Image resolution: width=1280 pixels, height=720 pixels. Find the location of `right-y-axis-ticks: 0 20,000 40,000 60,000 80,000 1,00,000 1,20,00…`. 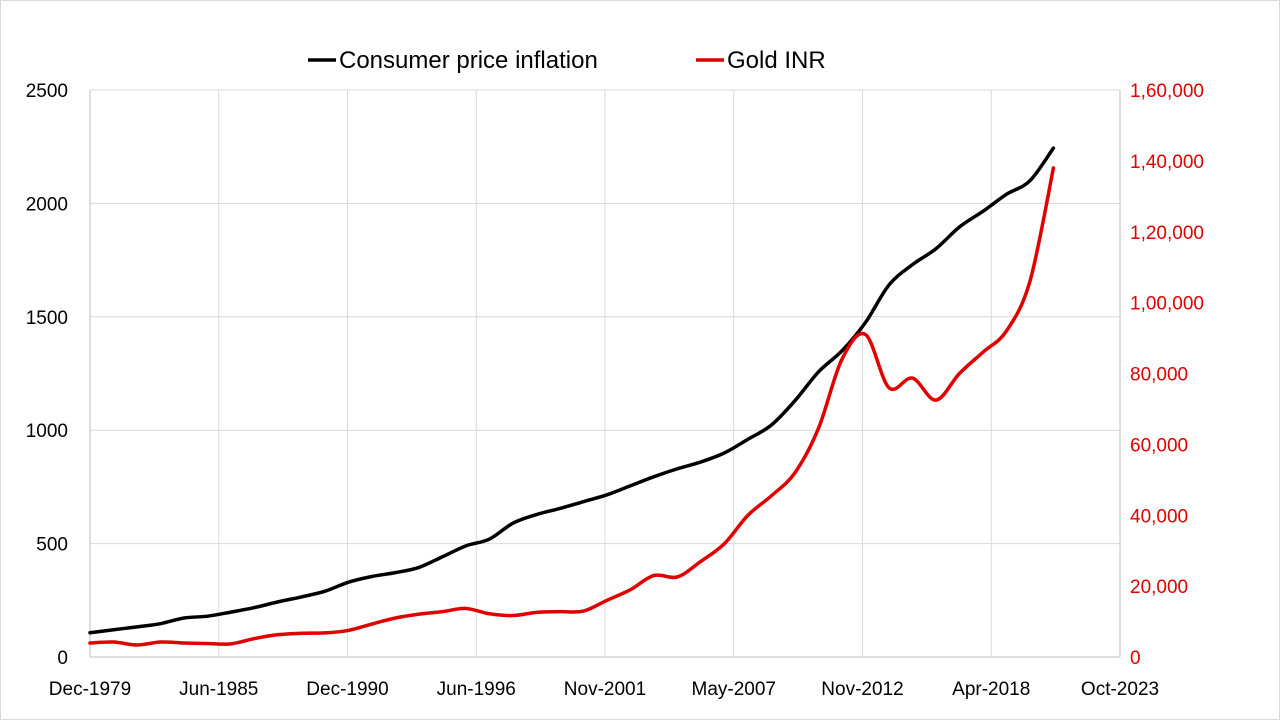

right-y-axis-ticks: 0 20,000 40,000 60,000 80,000 1,00,000 1,20,00… is located at coordinates (1167, 375).